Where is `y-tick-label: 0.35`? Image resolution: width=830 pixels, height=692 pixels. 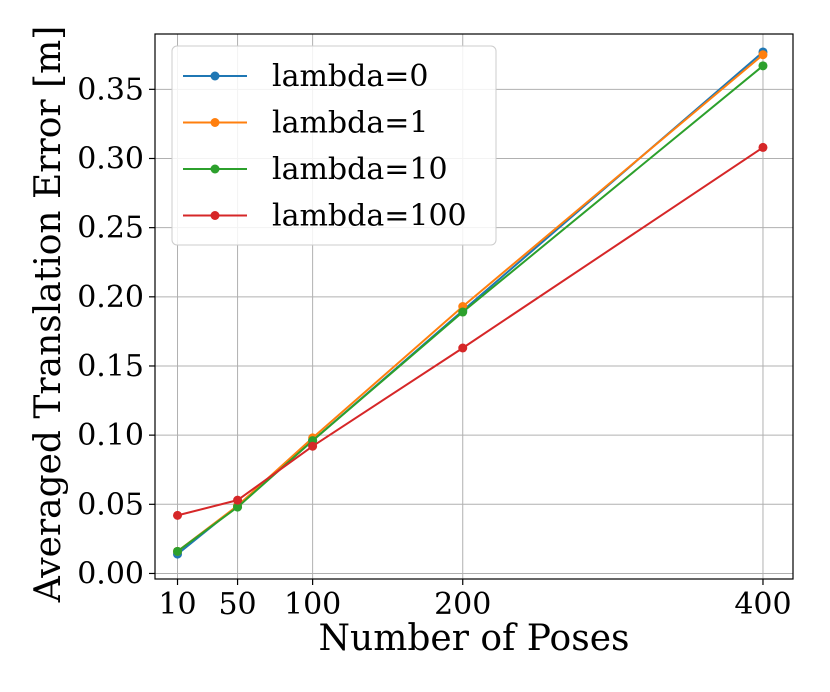
y-tick-label: 0.35 is located at coordinates (110, 89).